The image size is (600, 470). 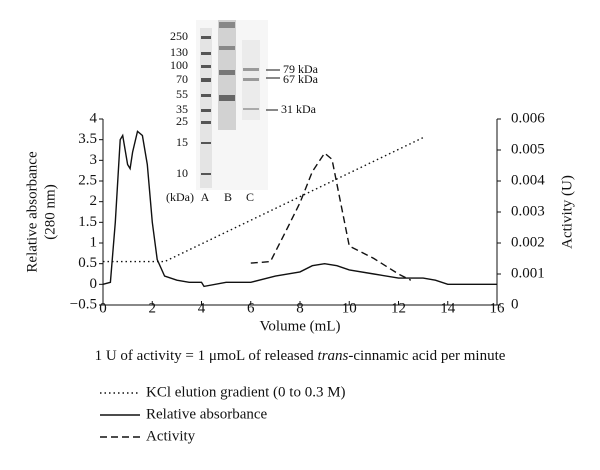 What do you see at coordinates (301, 69) in the screenshot?
I see `band-label: 79 kDa` at bounding box center [301, 69].